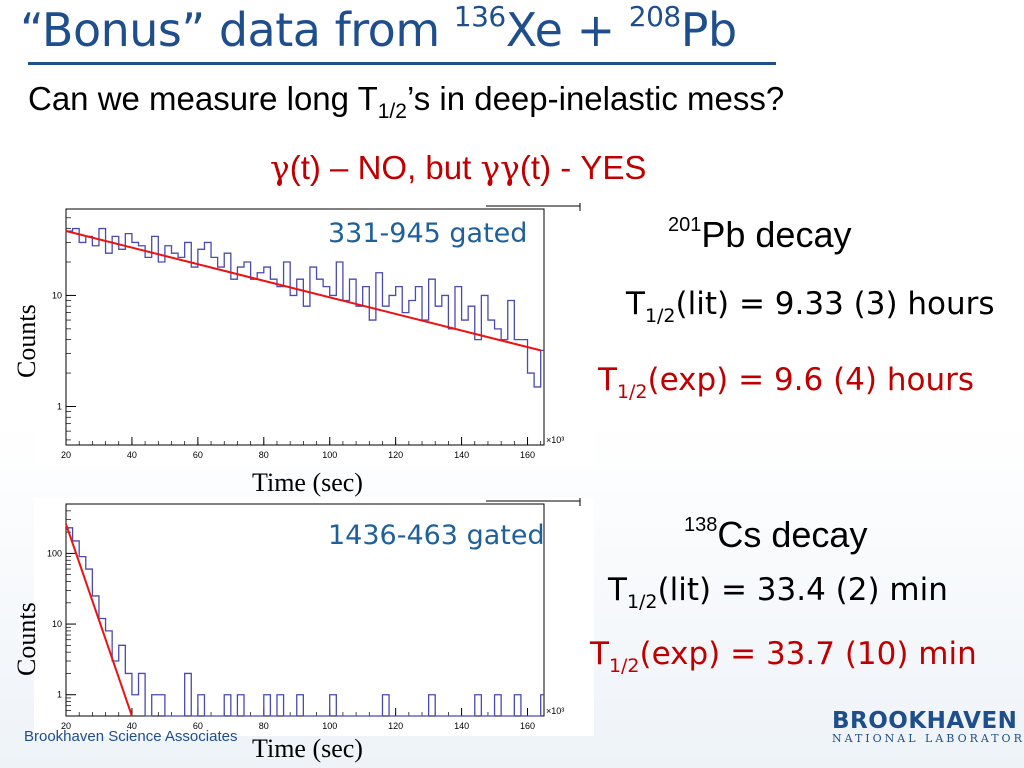  I want to click on note-text-end: (t) - YES, so click(583, 167).